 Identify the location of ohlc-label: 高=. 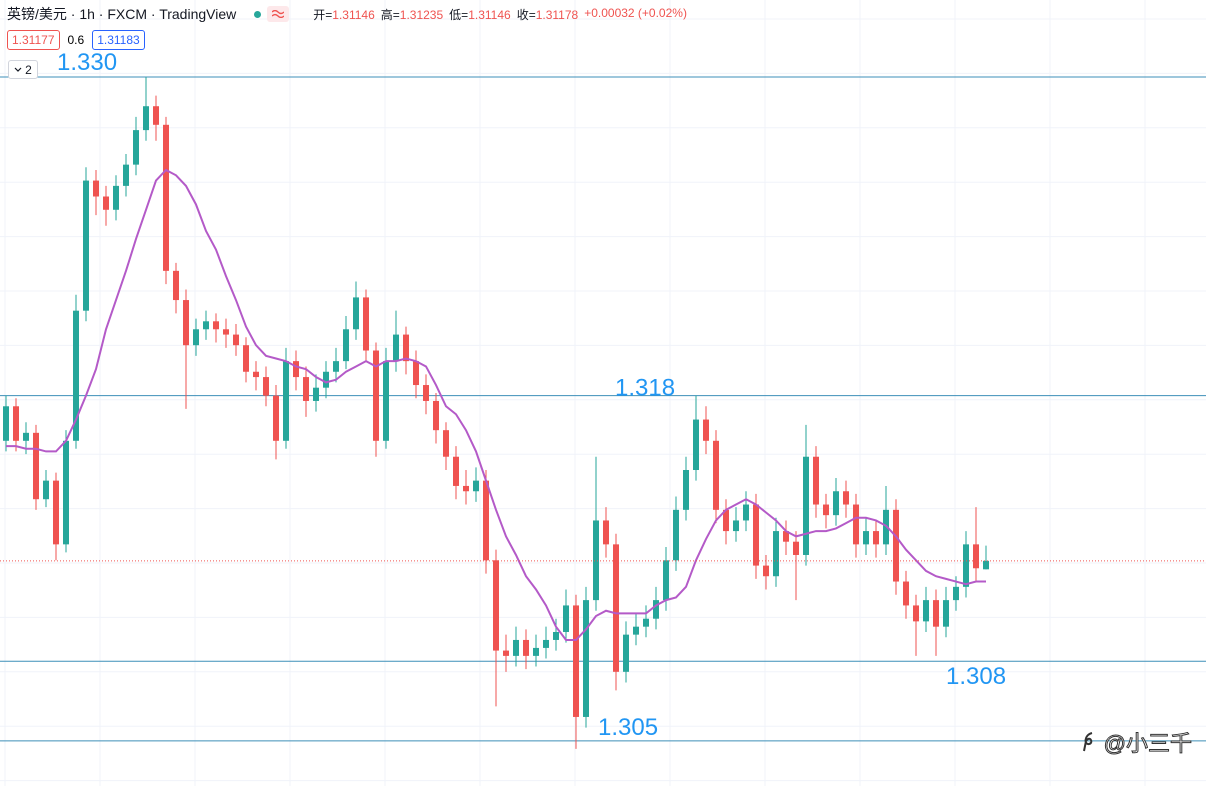
(390, 14).